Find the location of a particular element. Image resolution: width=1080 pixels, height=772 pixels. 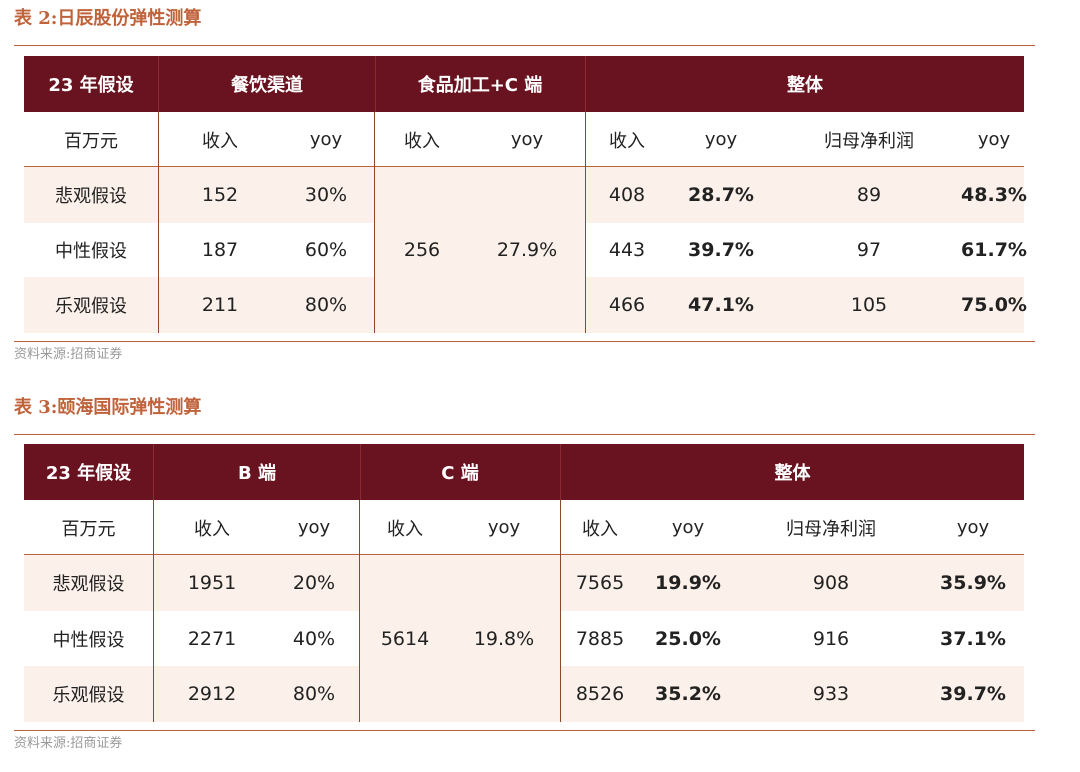

table2-sub-g1-rev: 收入 is located at coordinates (220, 139).